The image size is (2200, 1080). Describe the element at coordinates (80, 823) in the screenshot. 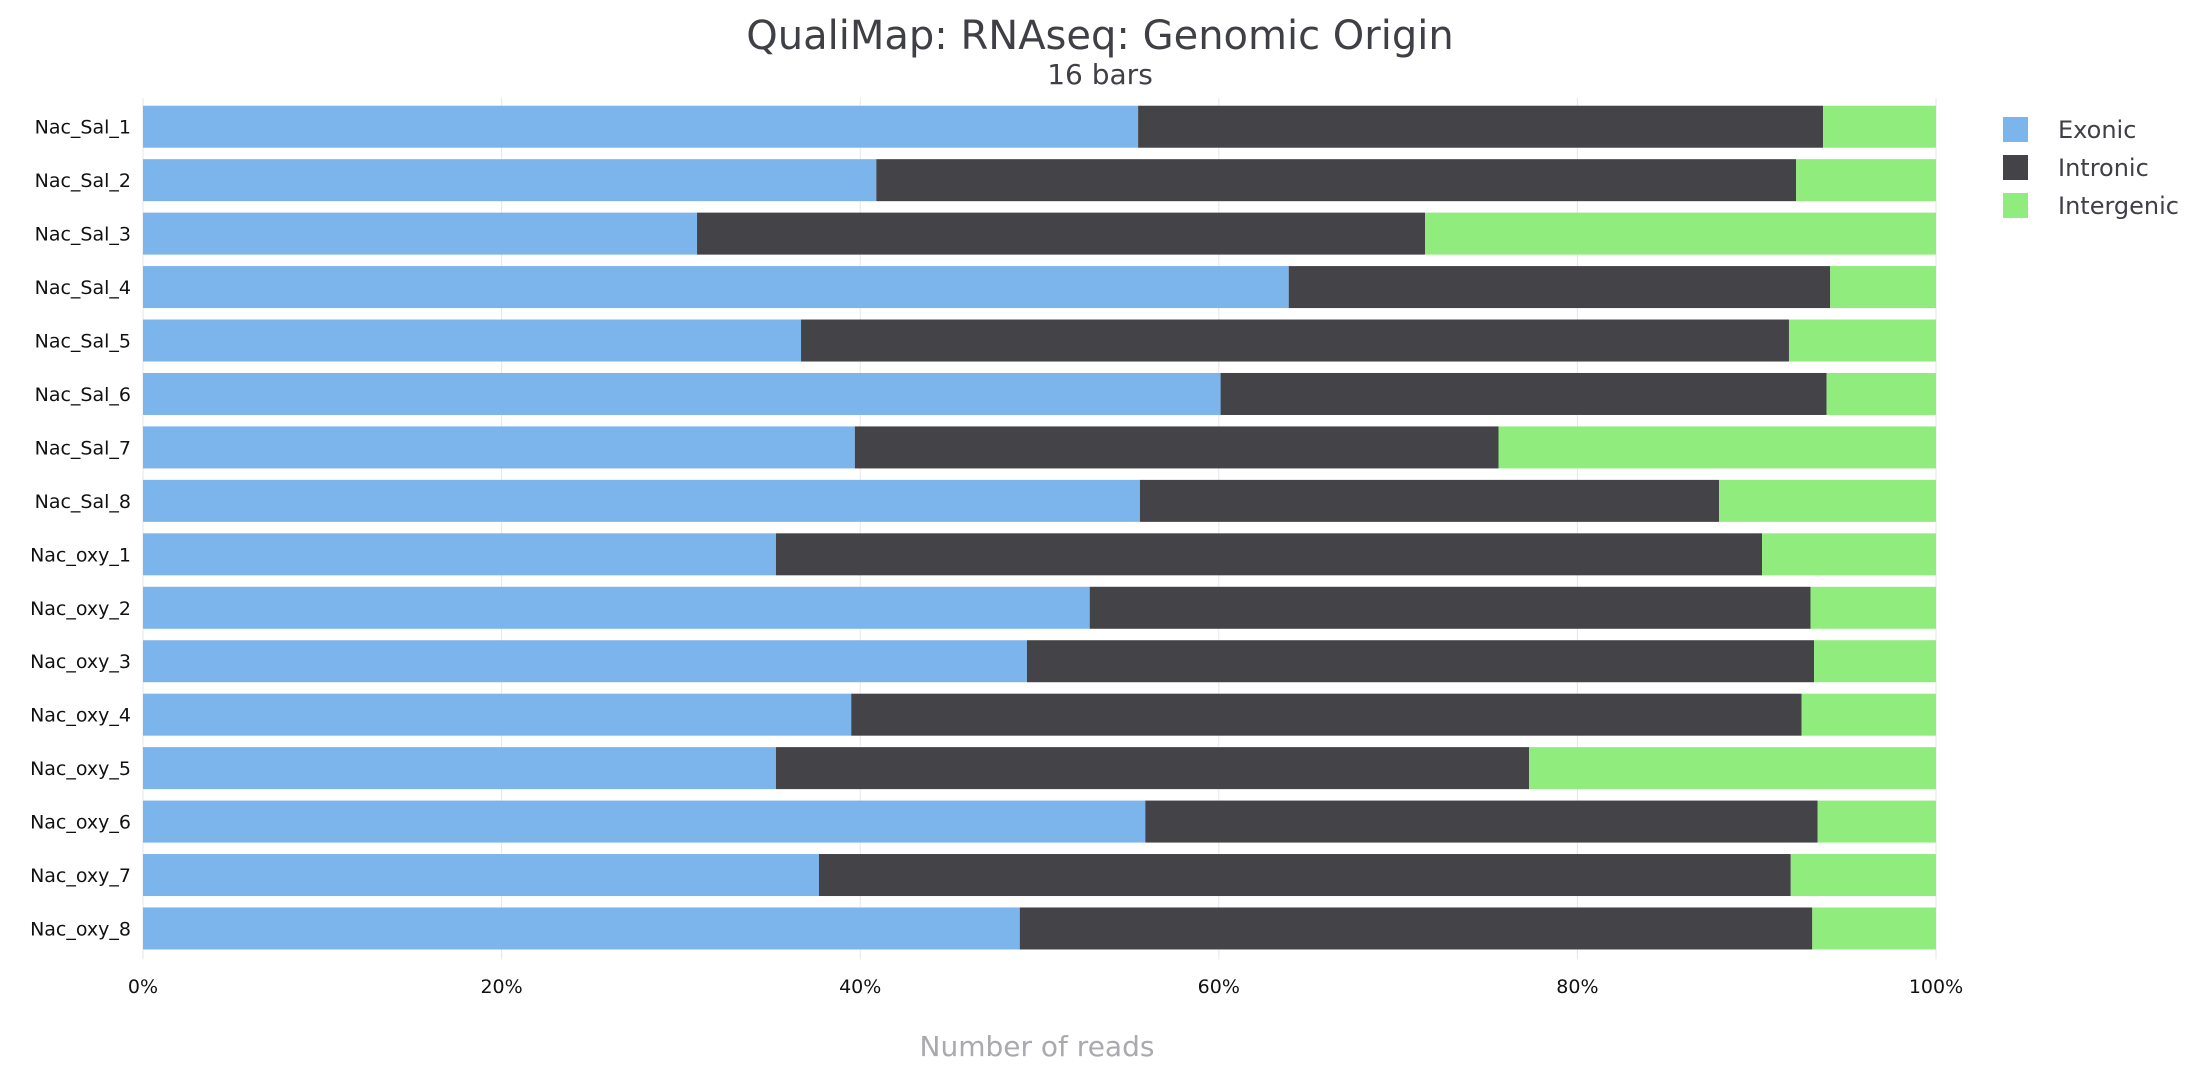

I see `category-label: Nac_oxy_6` at that location.